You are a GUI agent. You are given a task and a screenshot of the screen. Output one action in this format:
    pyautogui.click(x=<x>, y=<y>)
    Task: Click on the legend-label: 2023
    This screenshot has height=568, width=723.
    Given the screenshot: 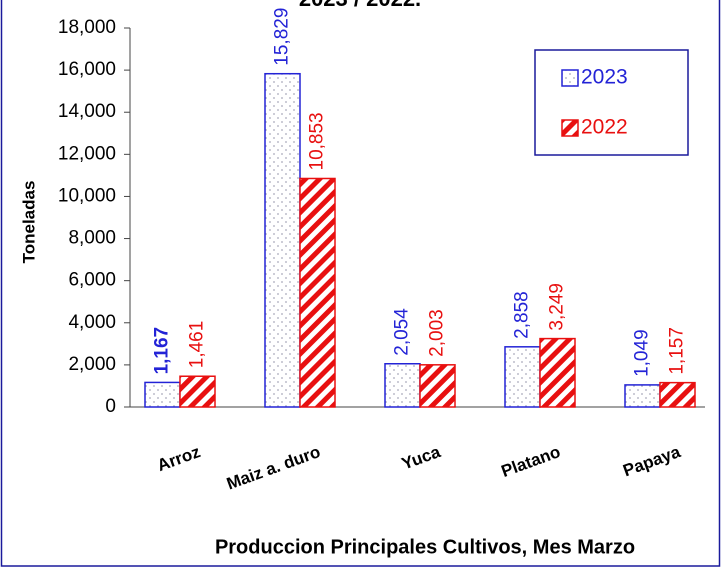 What is the action you would take?
    pyautogui.click(x=604, y=77)
    